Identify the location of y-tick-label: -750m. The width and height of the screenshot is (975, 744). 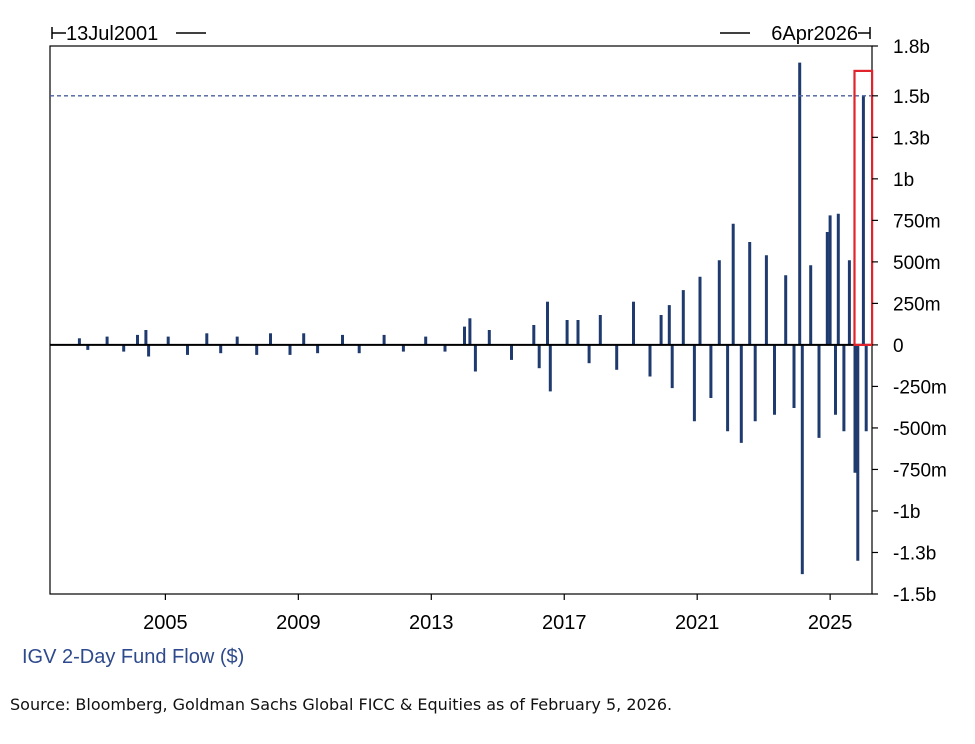
(920, 470).